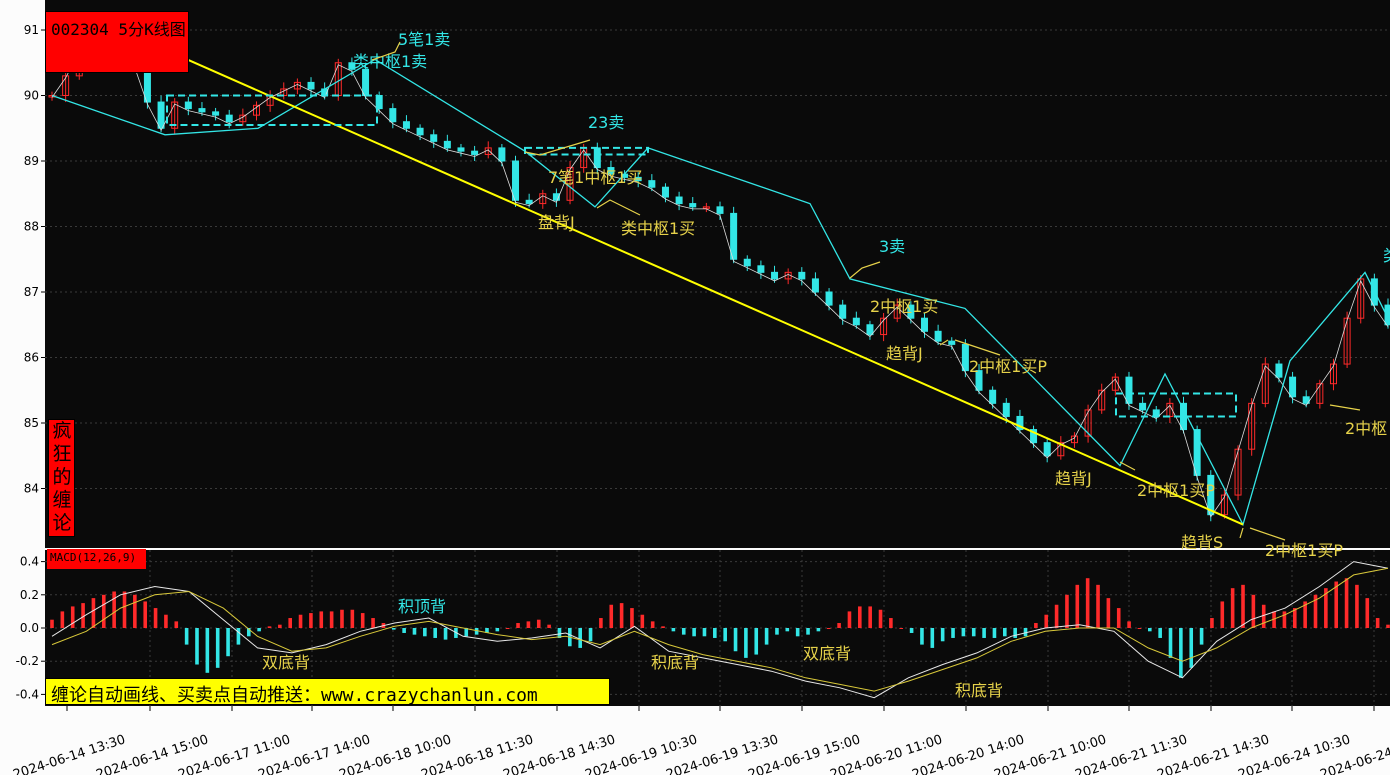 The width and height of the screenshot is (1390, 775). Describe the element at coordinates (586, 151) in the screenshot. I see `pivot-box` at that location.